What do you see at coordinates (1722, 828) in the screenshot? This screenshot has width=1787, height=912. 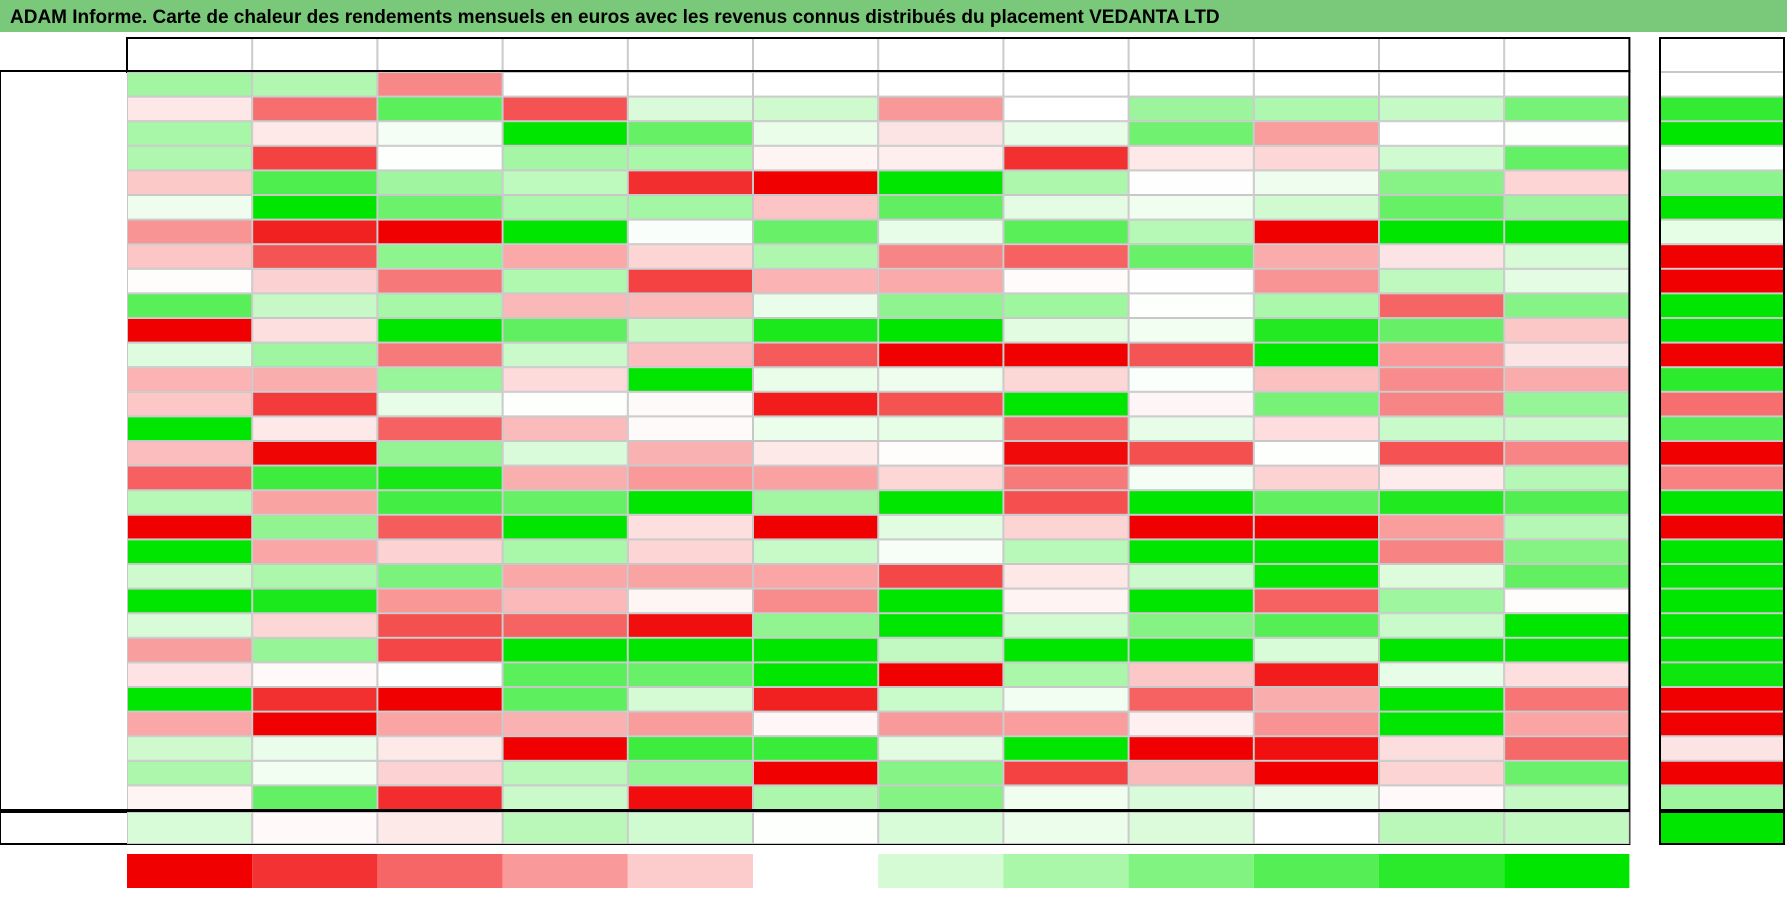 I see `average-annual-border` at bounding box center [1722, 828].